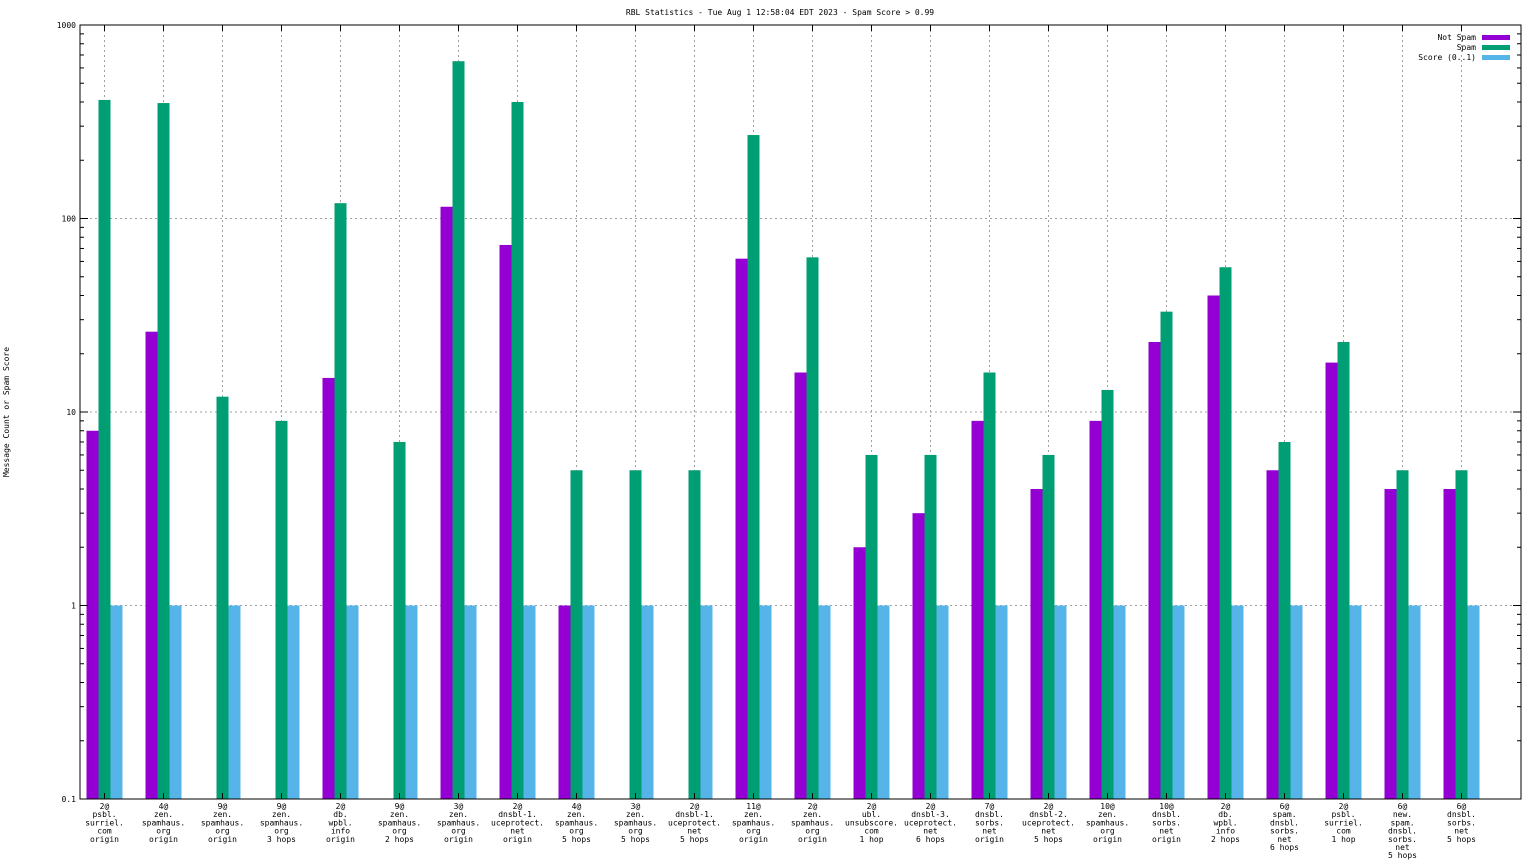 The width and height of the screenshot is (1536, 864). I want to click on x-tick-label: 2@ dnsbl-3. uceprotect. net 6 hops, so click(930, 823).